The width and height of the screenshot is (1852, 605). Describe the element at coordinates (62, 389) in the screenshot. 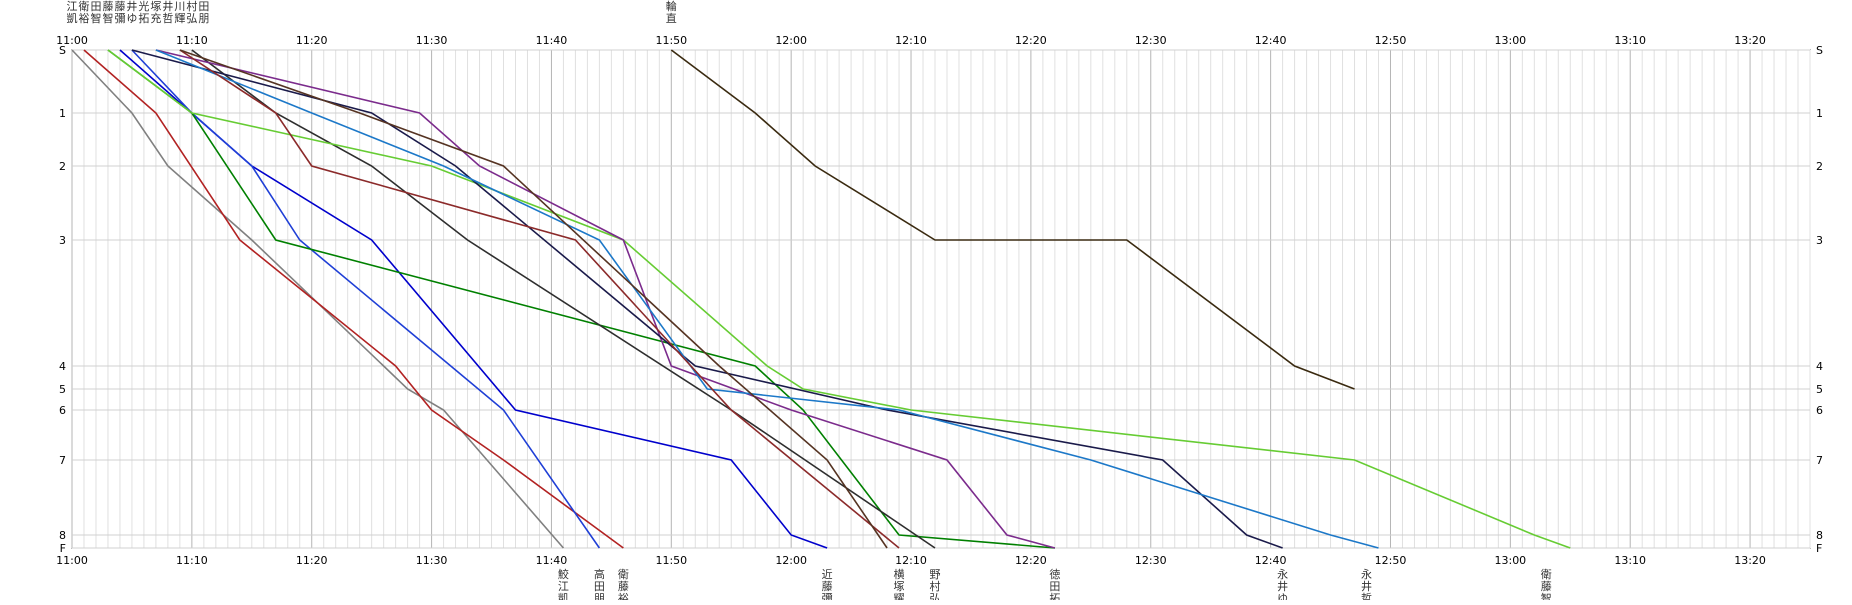

I see `y-tick-label-left: 5` at that location.